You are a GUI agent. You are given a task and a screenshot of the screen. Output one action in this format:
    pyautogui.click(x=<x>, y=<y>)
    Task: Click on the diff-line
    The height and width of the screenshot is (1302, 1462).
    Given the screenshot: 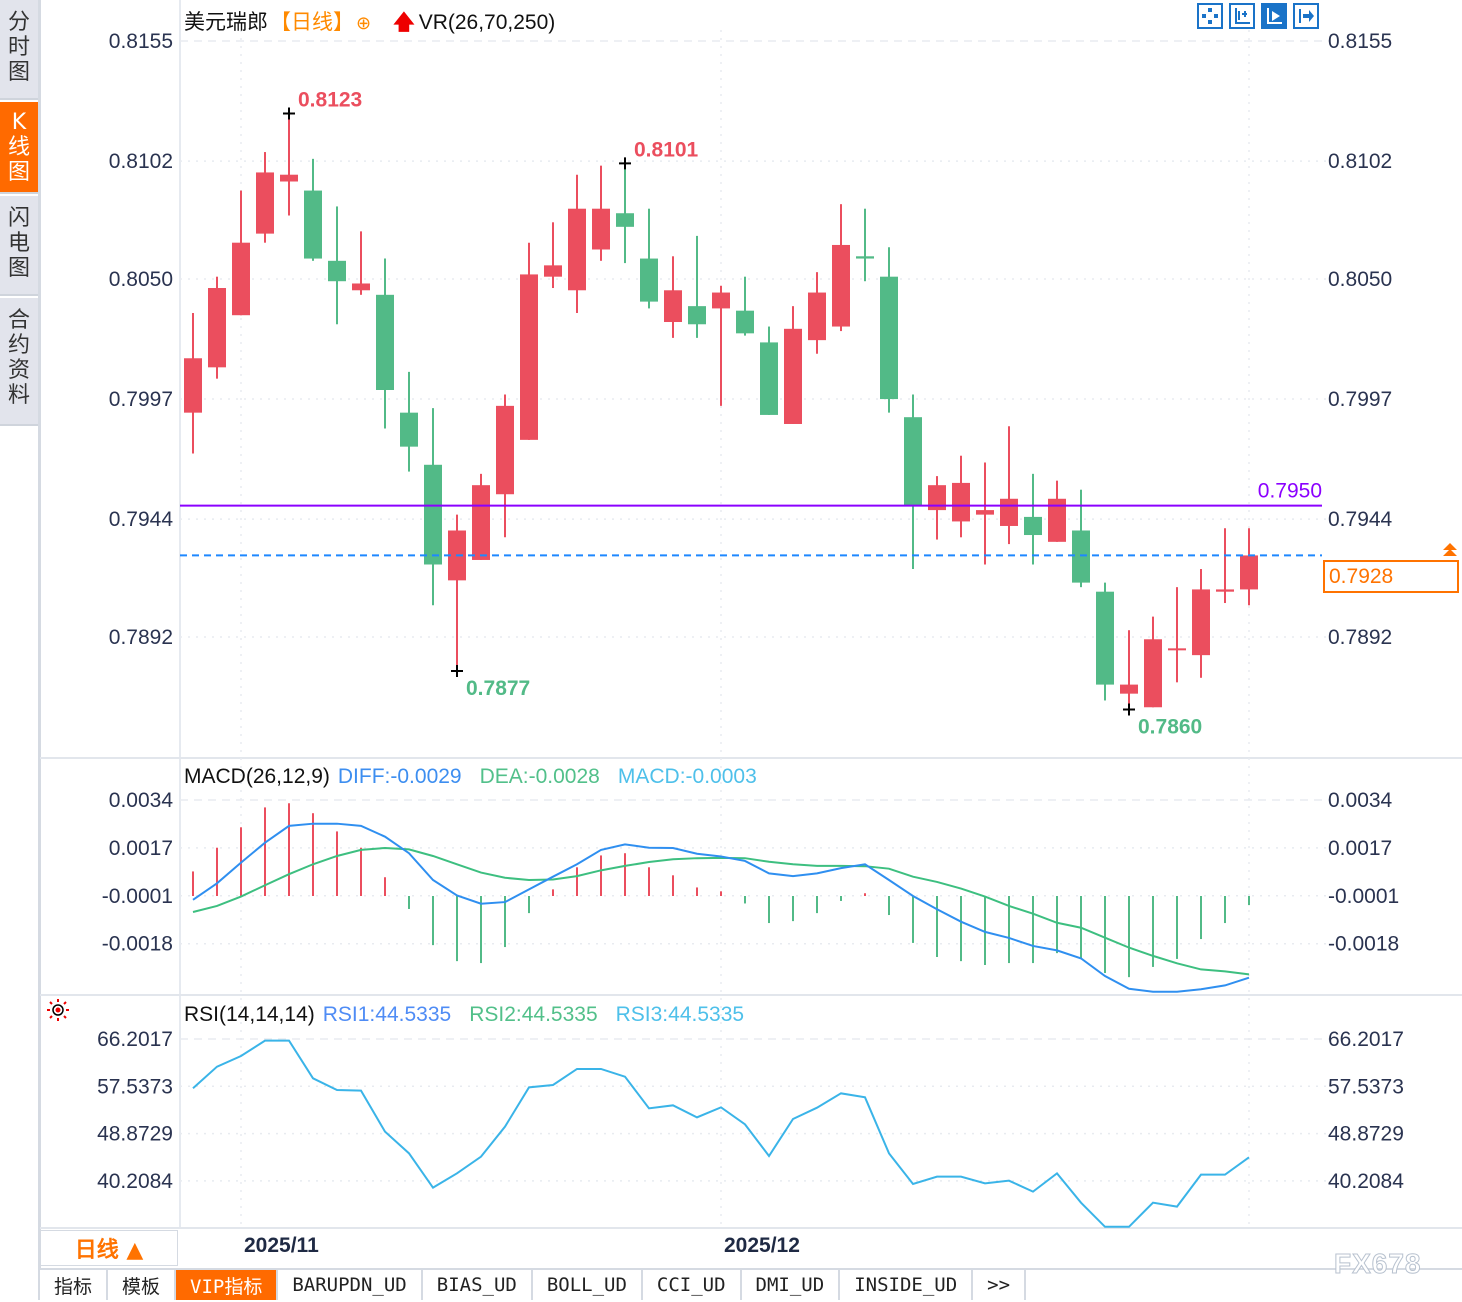 What is the action you would take?
    pyautogui.click(x=721, y=907)
    